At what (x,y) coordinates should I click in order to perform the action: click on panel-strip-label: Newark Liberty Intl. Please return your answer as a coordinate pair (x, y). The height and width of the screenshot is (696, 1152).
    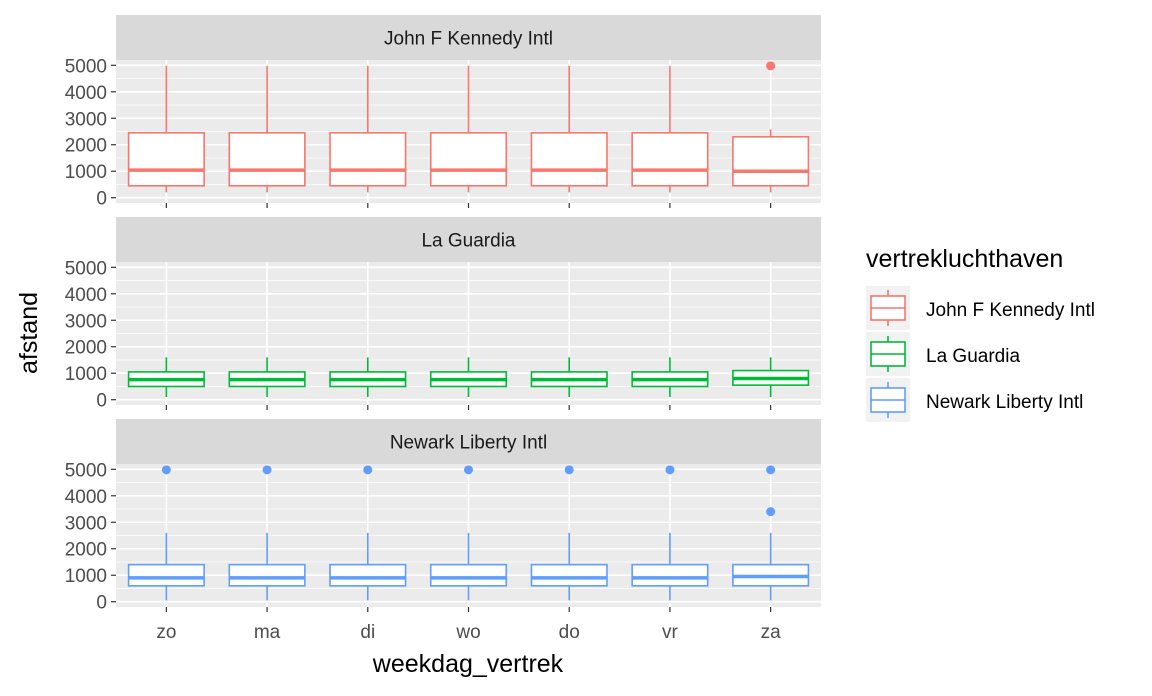
    Looking at the image, I should click on (468, 443).